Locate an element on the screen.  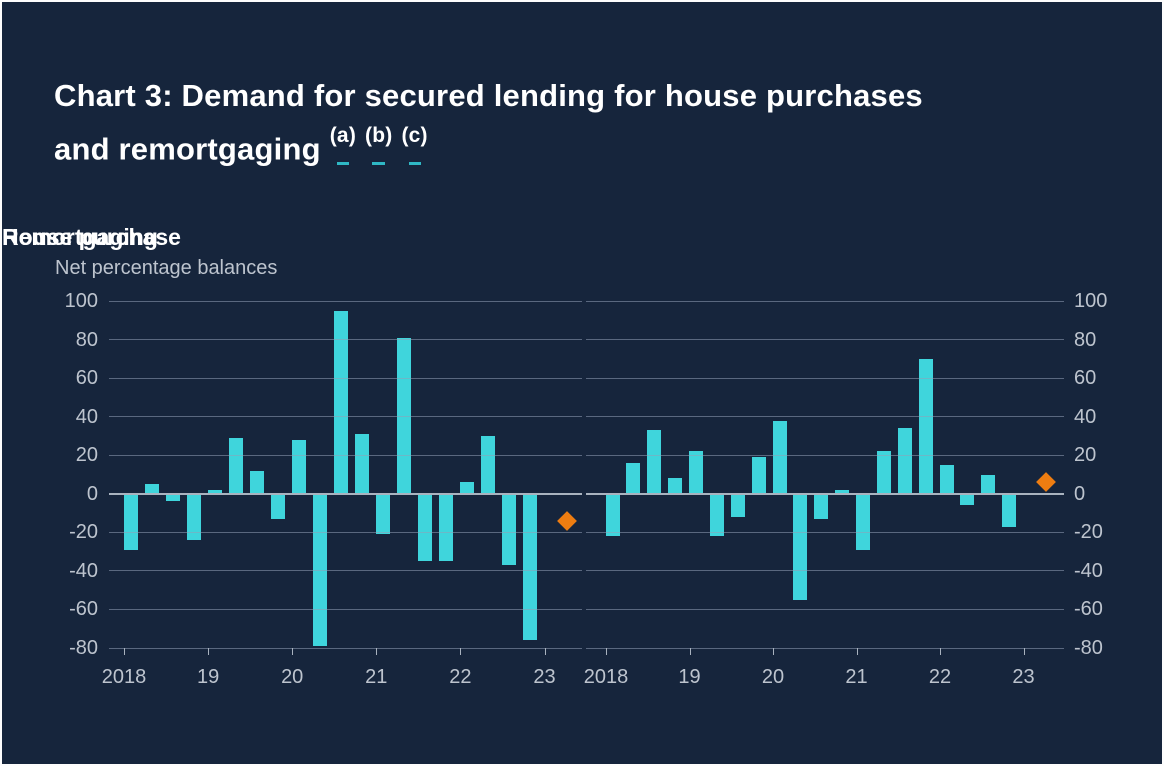
panel-title-remortgaging: Remortgaging is located at coordinates (80, 237).